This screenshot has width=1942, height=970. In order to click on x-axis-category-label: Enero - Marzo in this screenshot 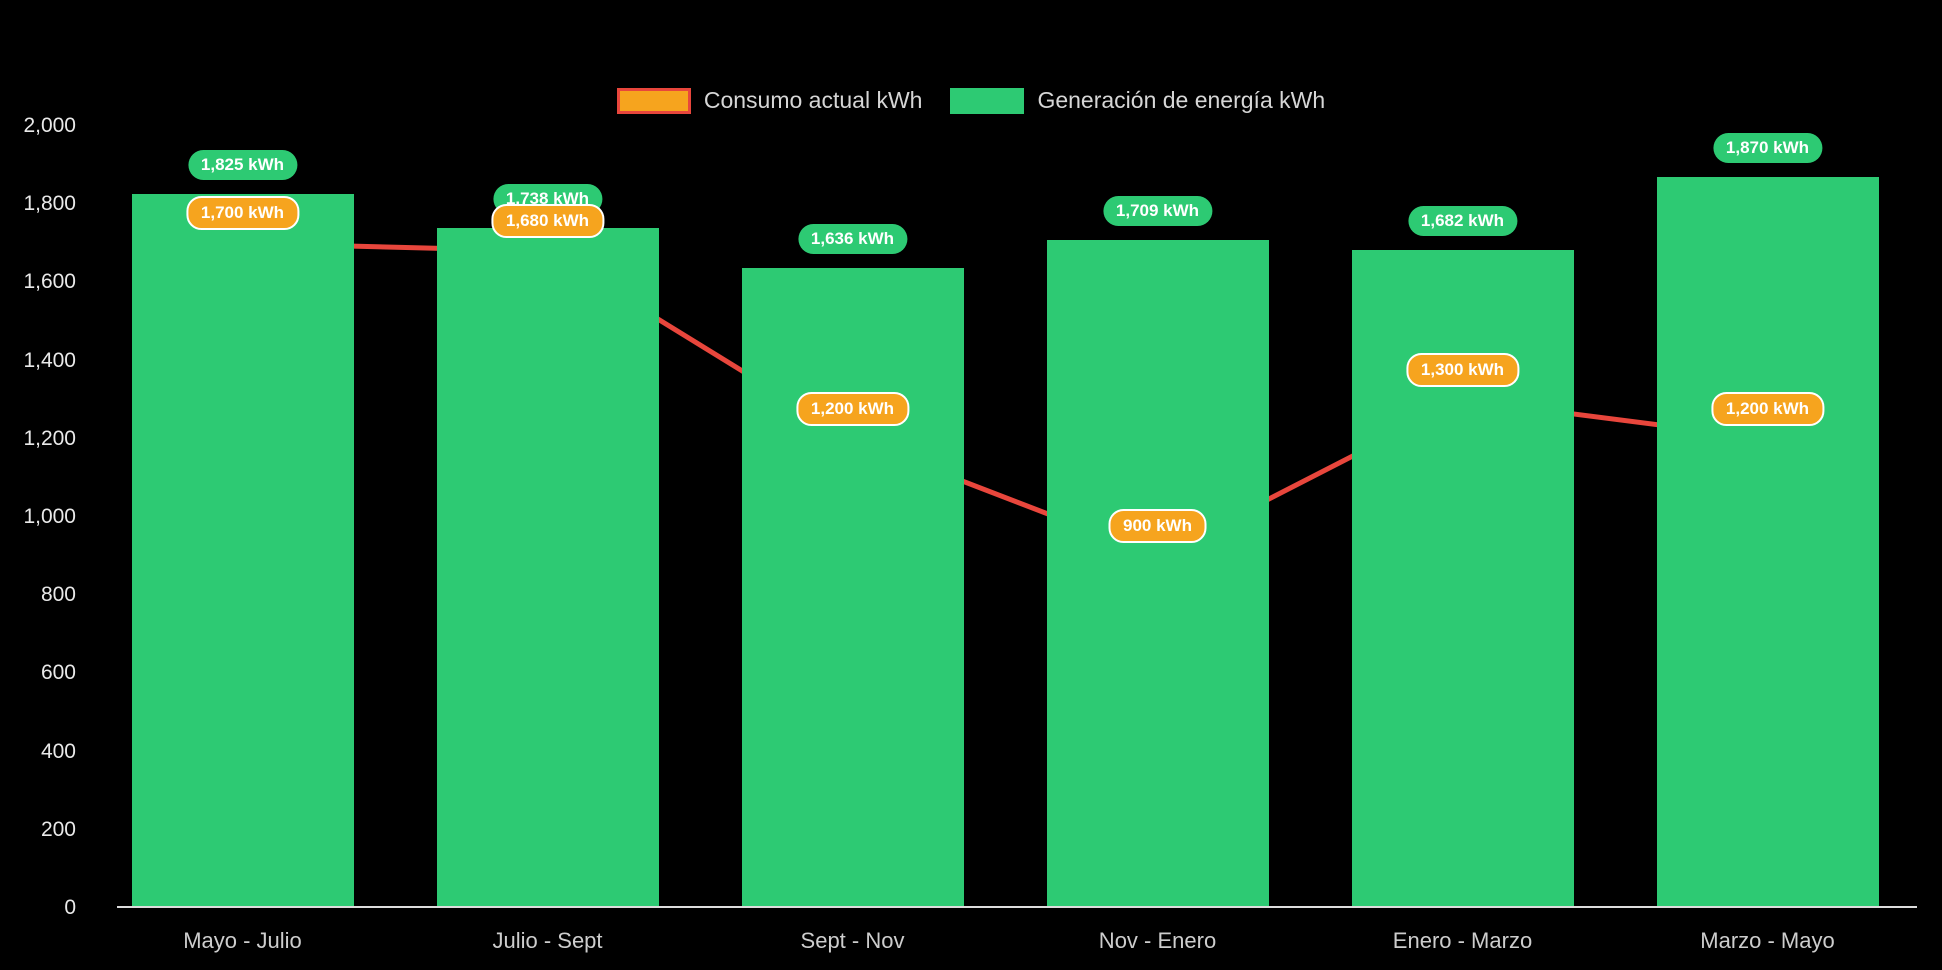, I will do `click(1462, 940)`.